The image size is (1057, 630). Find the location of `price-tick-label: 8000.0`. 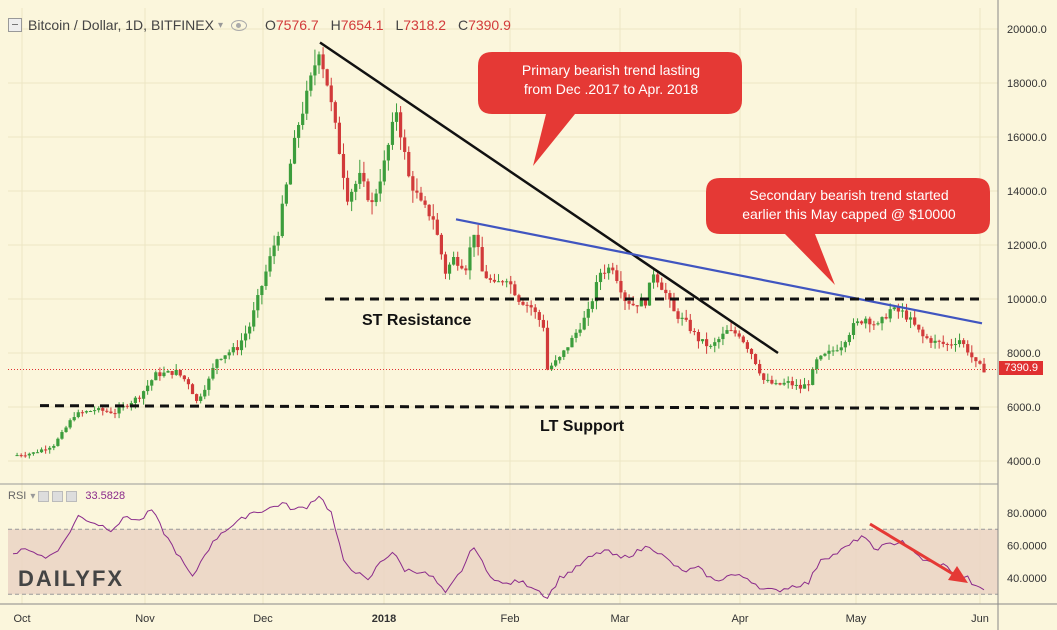

price-tick-label: 8000.0 is located at coordinates (1024, 354).